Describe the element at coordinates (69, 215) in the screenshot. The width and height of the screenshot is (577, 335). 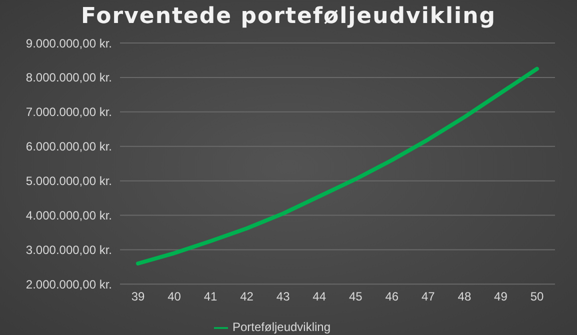
I see `y-tick-label: 4.000.000,00 kr.` at that location.